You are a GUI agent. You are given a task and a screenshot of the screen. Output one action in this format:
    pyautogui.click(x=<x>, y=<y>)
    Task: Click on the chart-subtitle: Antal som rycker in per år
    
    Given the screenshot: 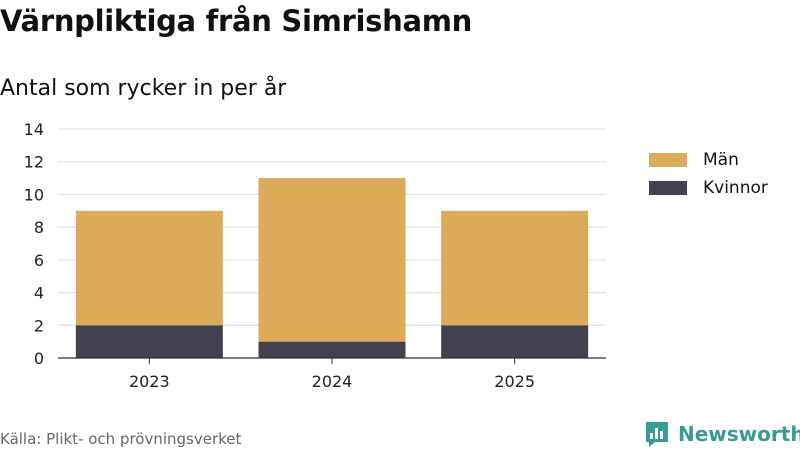 What is the action you would take?
    pyautogui.click(x=143, y=88)
    